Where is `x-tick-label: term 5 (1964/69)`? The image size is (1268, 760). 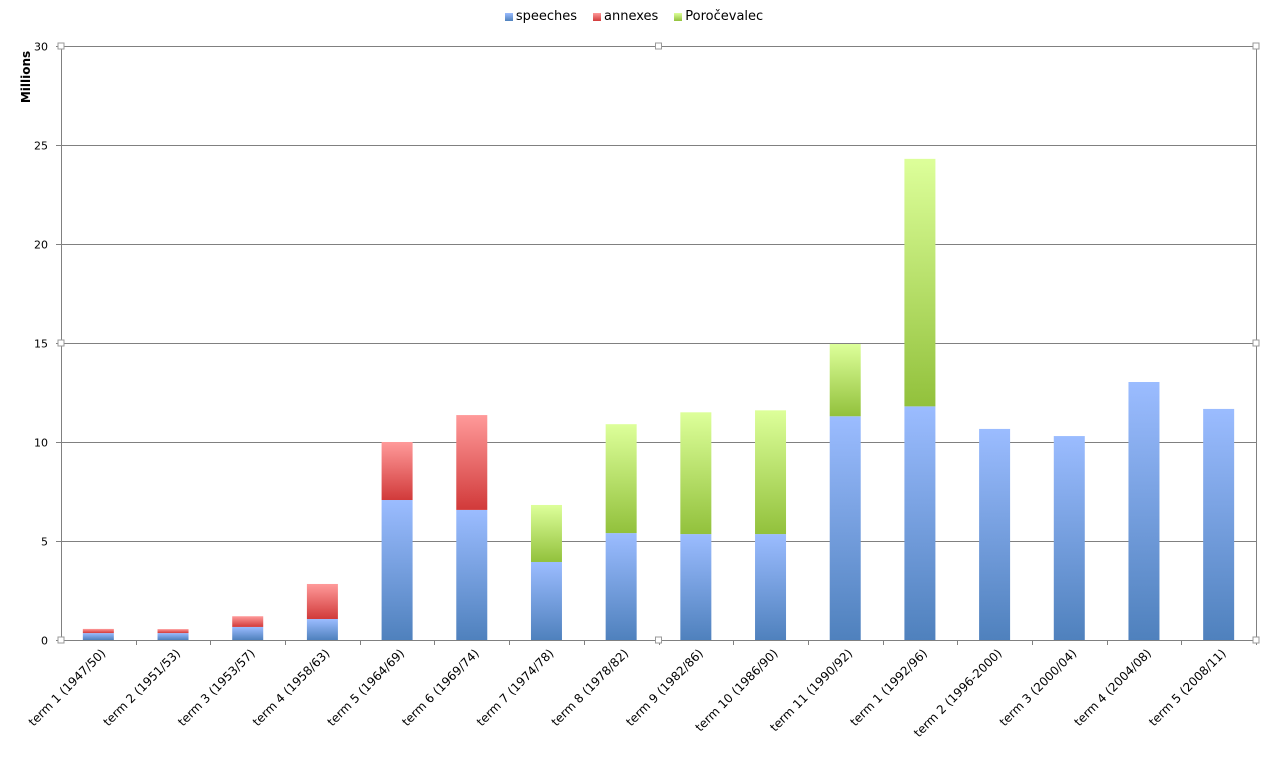
x-tick-label: term 5 (1964/69) is located at coordinates (365, 687).